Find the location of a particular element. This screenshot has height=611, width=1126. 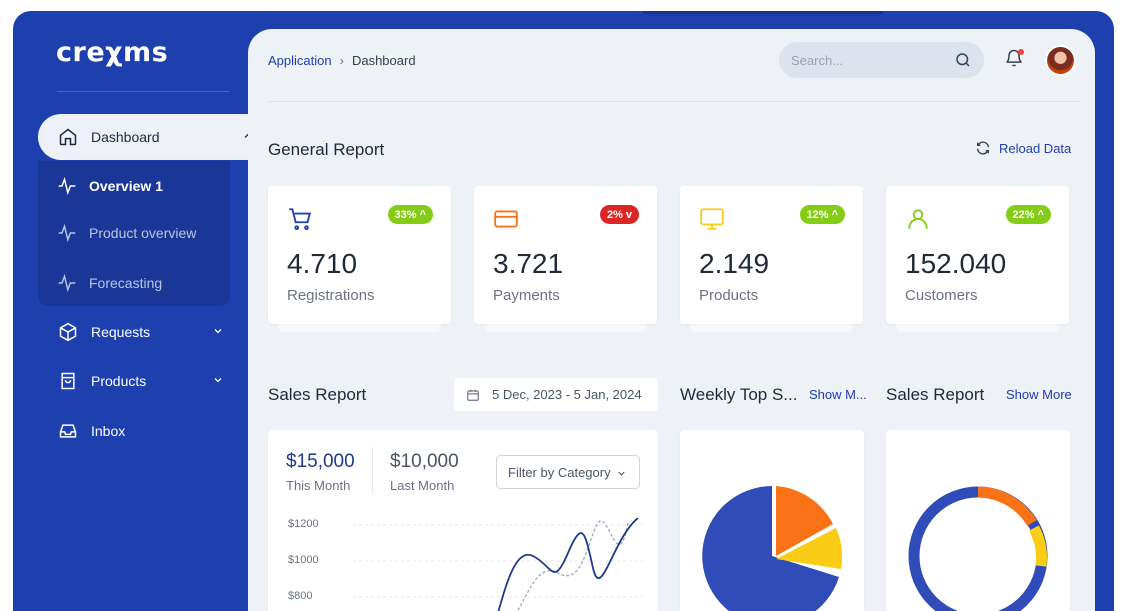

trend-badge-value: 33% is located at coordinates (405, 214).